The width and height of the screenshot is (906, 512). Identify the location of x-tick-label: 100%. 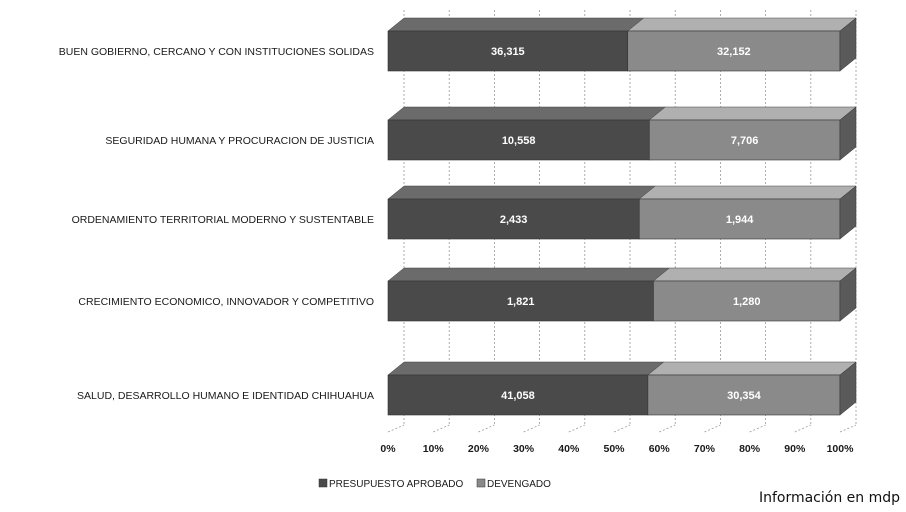
(841, 449).